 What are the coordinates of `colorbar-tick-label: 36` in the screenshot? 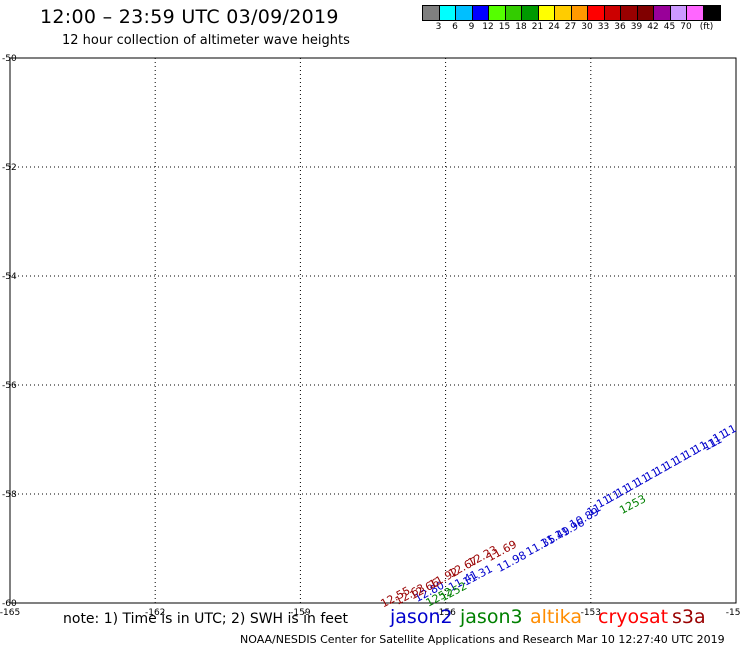 It's located at (620, 27).